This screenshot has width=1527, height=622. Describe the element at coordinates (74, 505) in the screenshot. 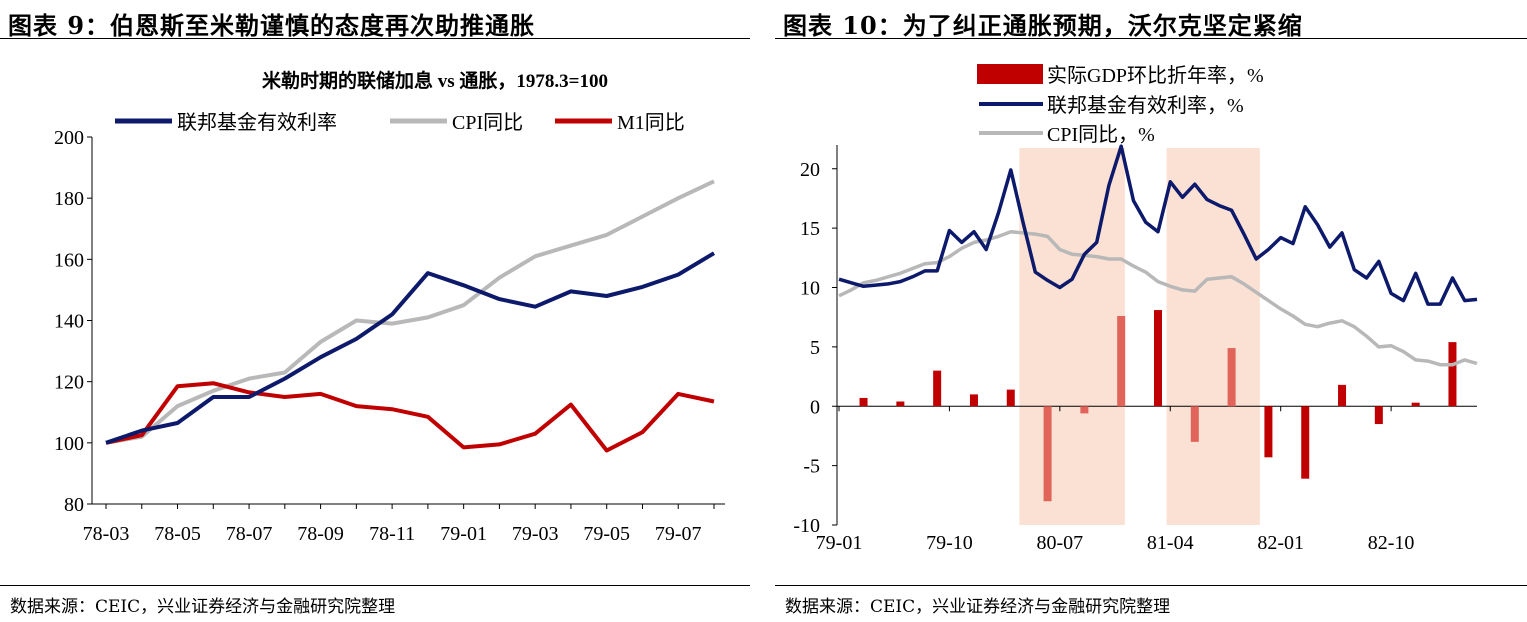

I see `y-tick-label: 80` at that location.